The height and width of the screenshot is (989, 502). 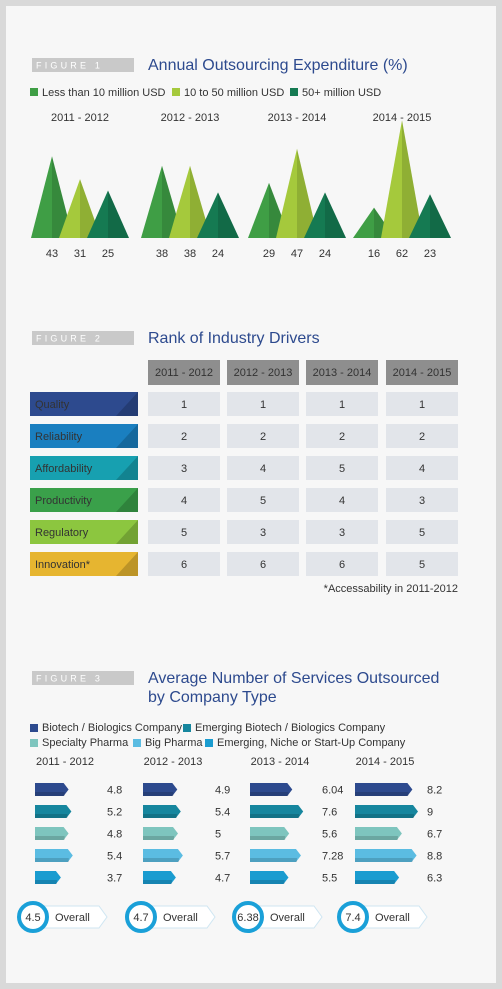 What do you see at coordinates (218, 834) in the screenshot?
I see `value-label: 5` at bounding box center [218, 834].